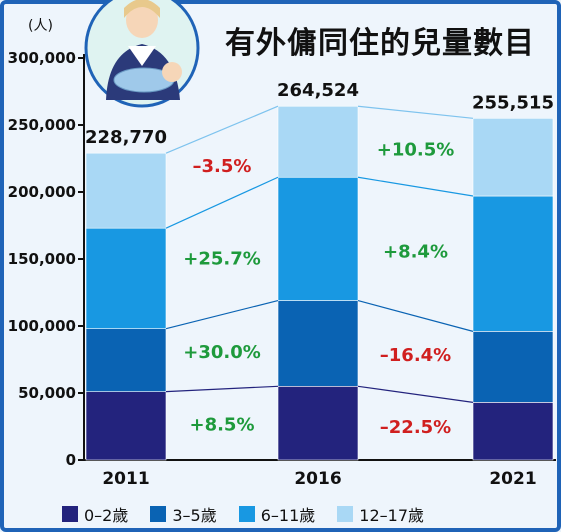  Describe the element at coordinates (512, 479) in the screenshot. I see `x-tick-label: 2021` at that location.